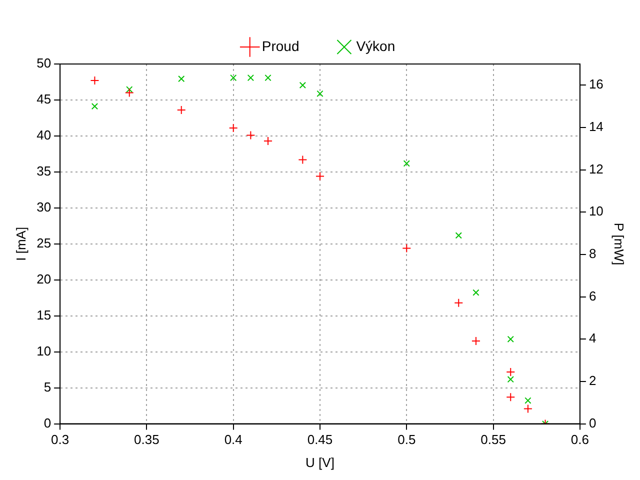 The image size is (640, 480). I want to click on y-tick-label: 35, so click(44, 171).